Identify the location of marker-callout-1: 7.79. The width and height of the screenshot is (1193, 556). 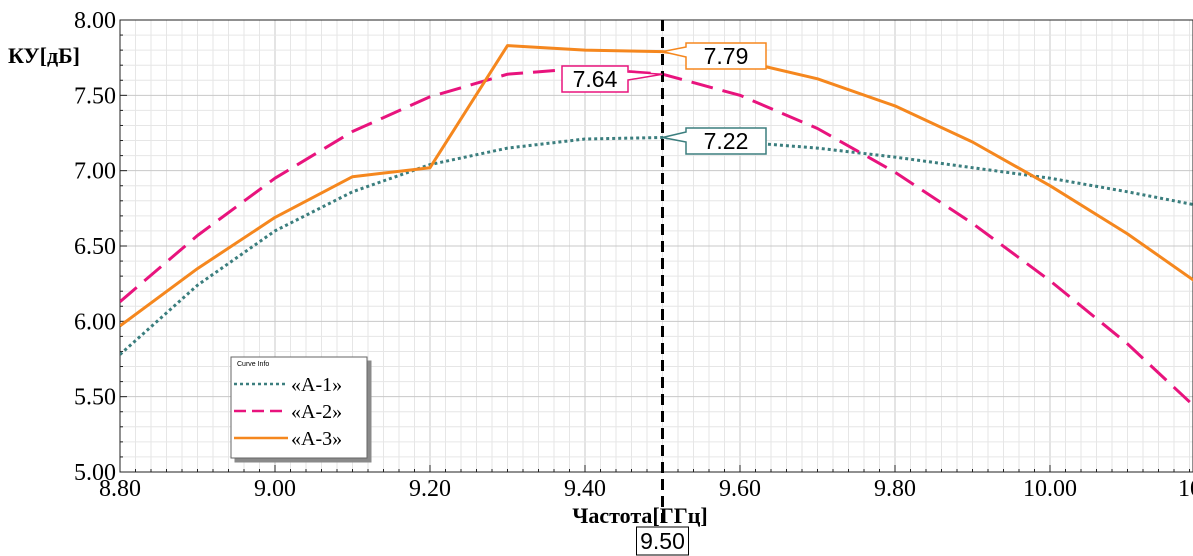
(714, 56).